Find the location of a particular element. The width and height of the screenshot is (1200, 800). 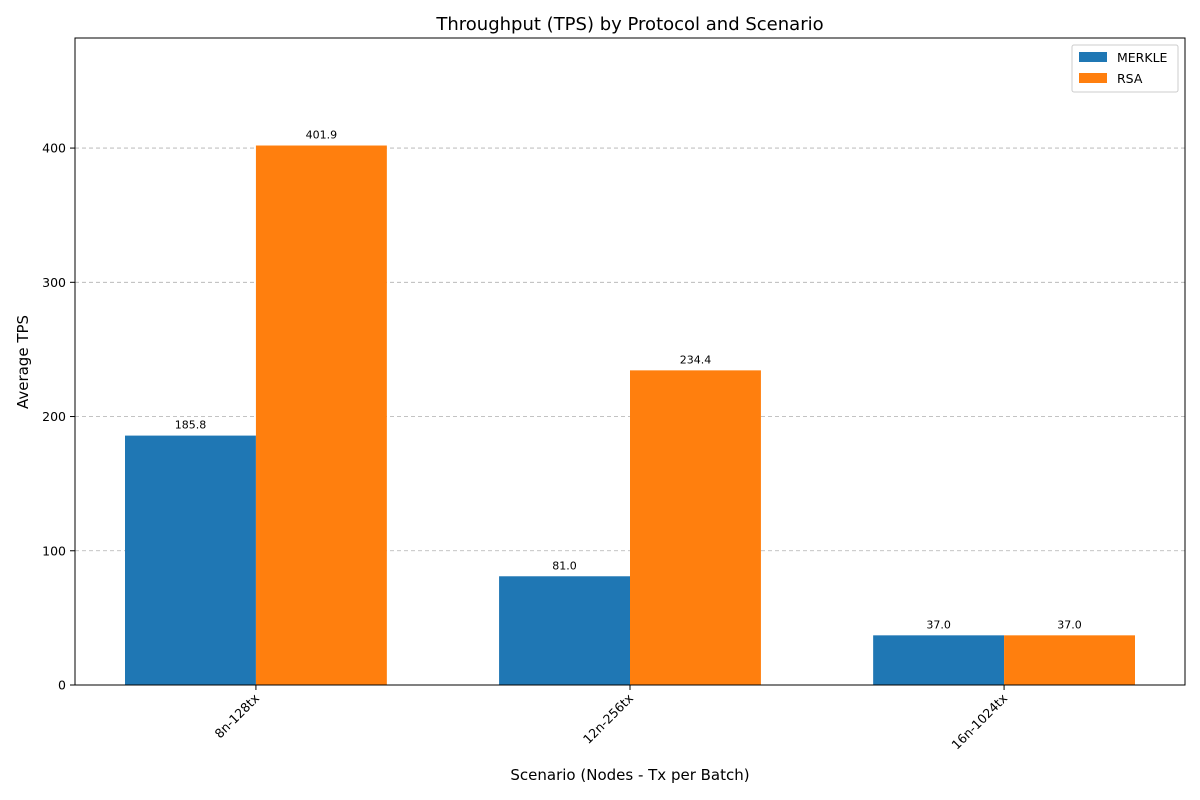

y-tick-label: 400 is located at coordinates (54, 148).